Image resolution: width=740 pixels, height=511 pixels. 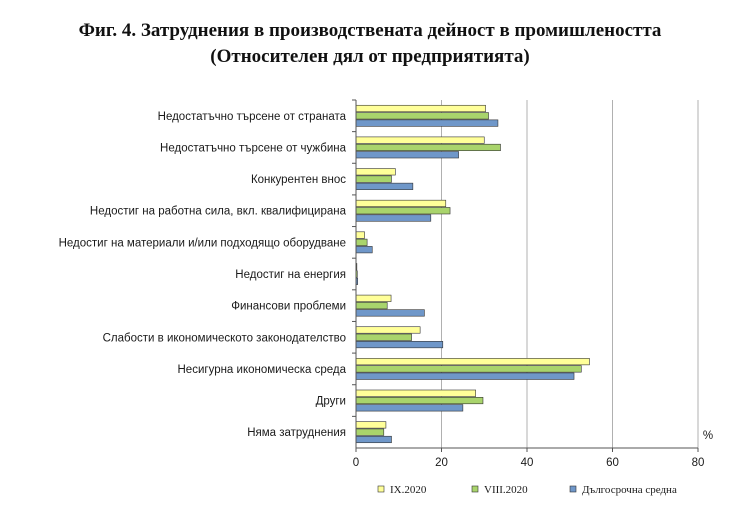 I want to click on category-label: Недостатъчно търсене от страната, so click(x=252, y=117).